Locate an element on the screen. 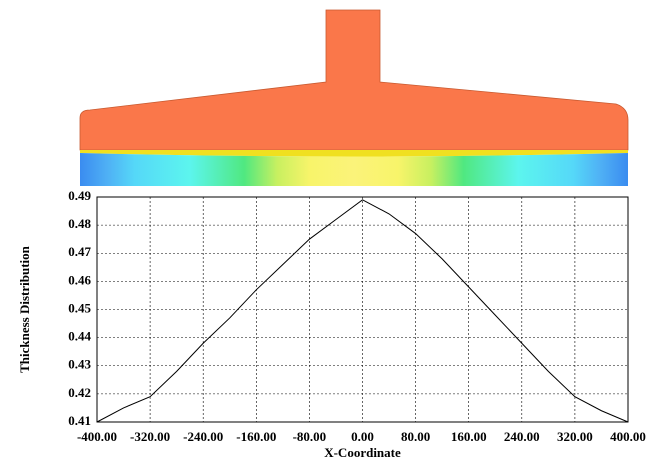 The image size is (649, 469). x-tick-label: 320.00 is located at coordinates (575, 436).